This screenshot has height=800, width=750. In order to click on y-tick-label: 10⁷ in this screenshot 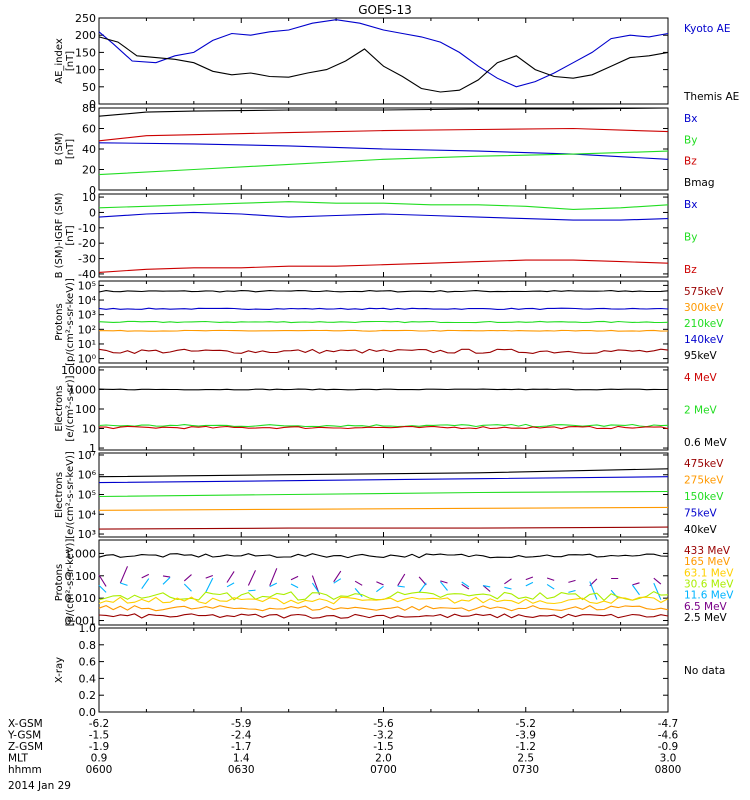, I will do `click(87, 455)`.